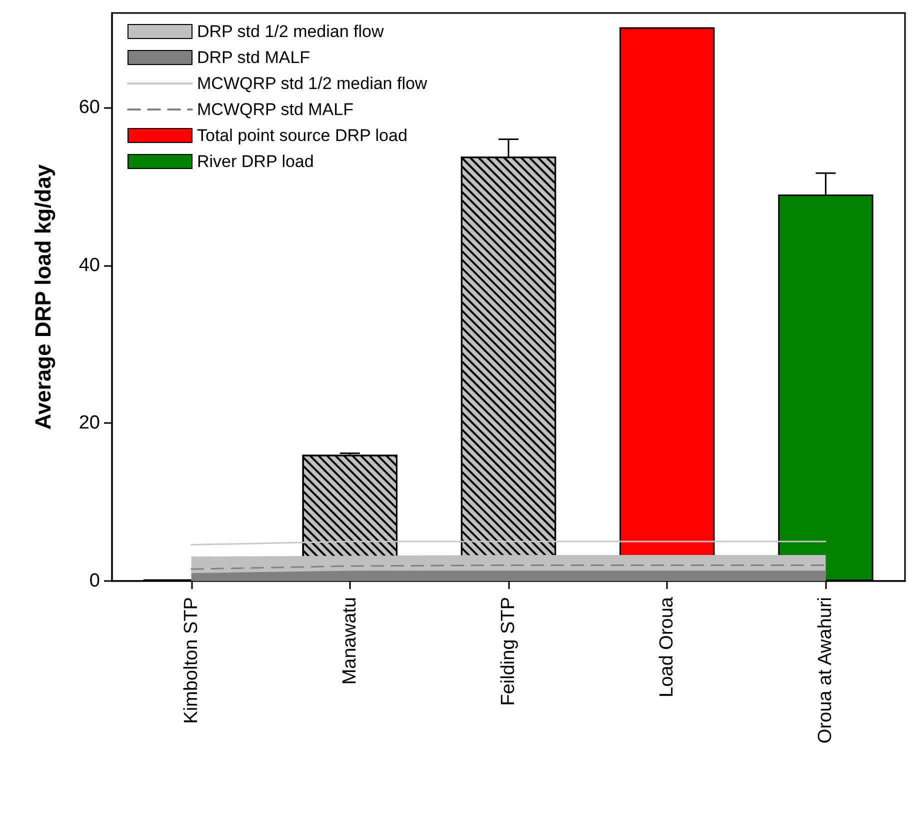 The height and width of the screenshot is (815, 914). I want to click on y-axis-title: Average DRP load kg/day, so click(43, 297).